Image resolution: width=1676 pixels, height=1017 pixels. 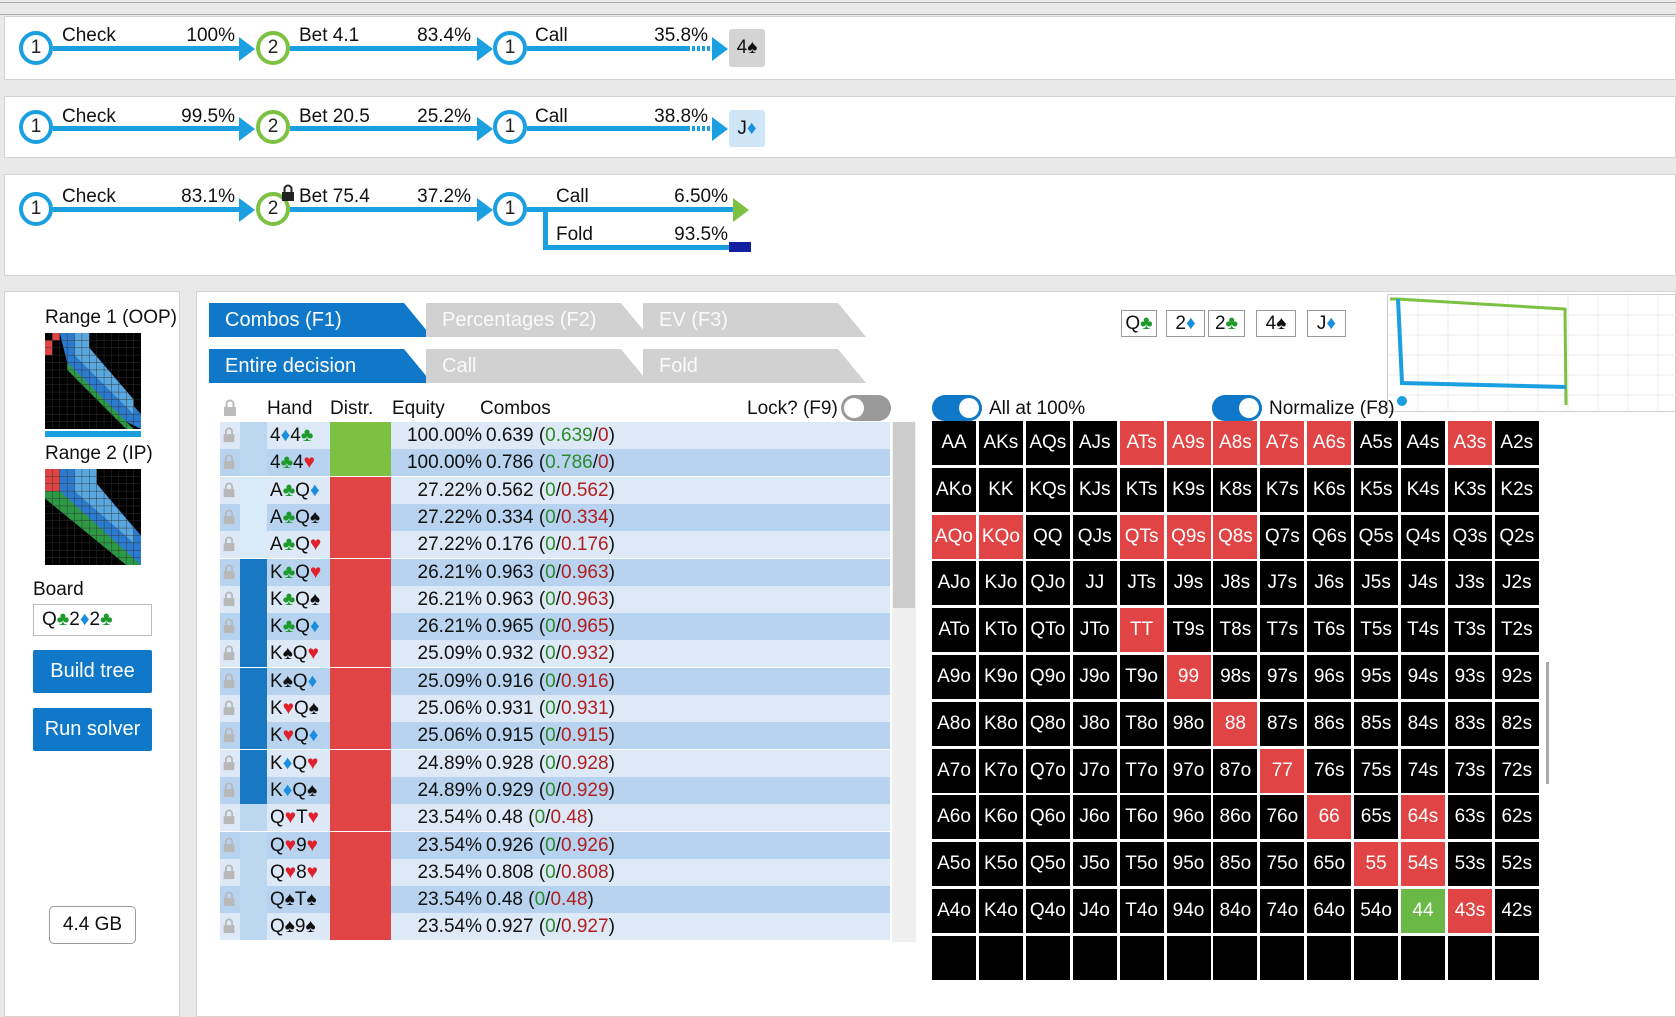 I want to click on hand-grid-cell: JJ, so click(x=1094, y=583).